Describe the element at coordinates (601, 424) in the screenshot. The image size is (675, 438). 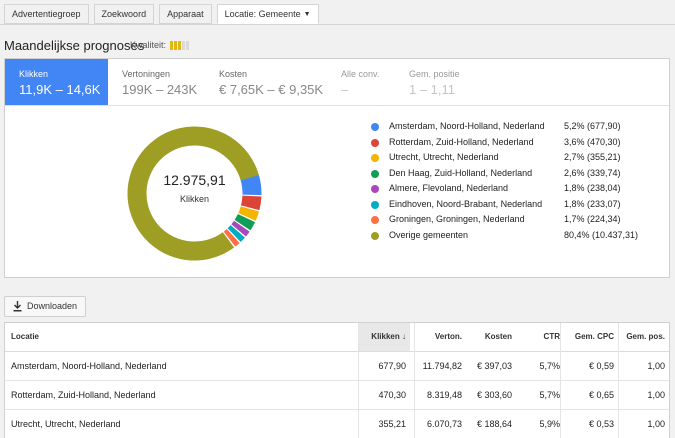
I see `cell-avg-cpc: € 0,53` at that location.